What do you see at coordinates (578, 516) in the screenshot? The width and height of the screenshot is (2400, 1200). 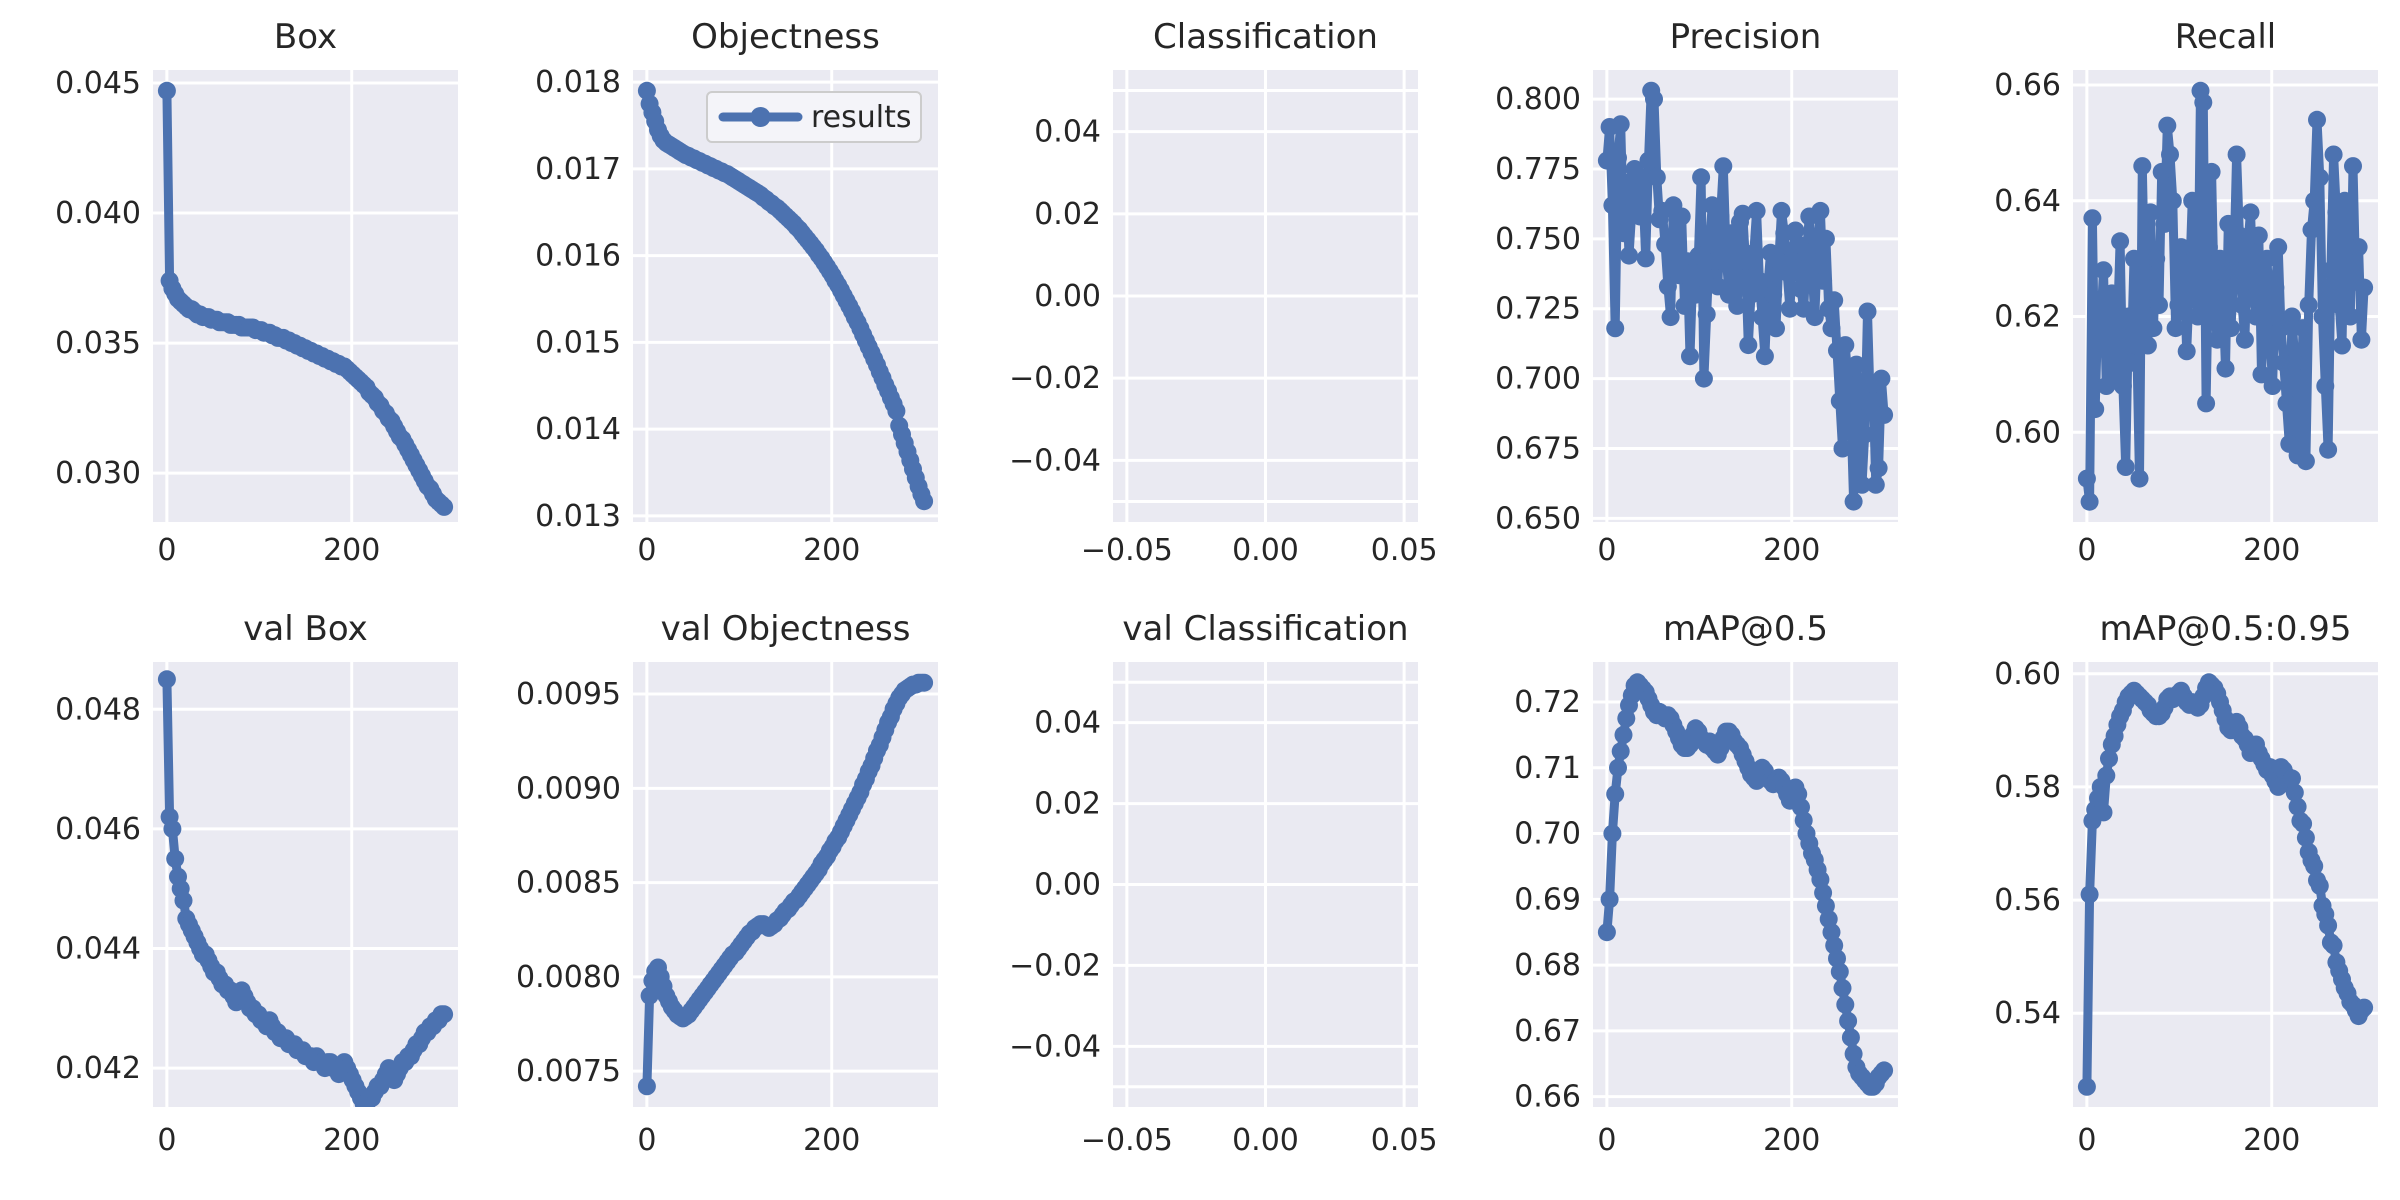 I see `y-tick-label: 0.013` at bounding box center [578, 516].